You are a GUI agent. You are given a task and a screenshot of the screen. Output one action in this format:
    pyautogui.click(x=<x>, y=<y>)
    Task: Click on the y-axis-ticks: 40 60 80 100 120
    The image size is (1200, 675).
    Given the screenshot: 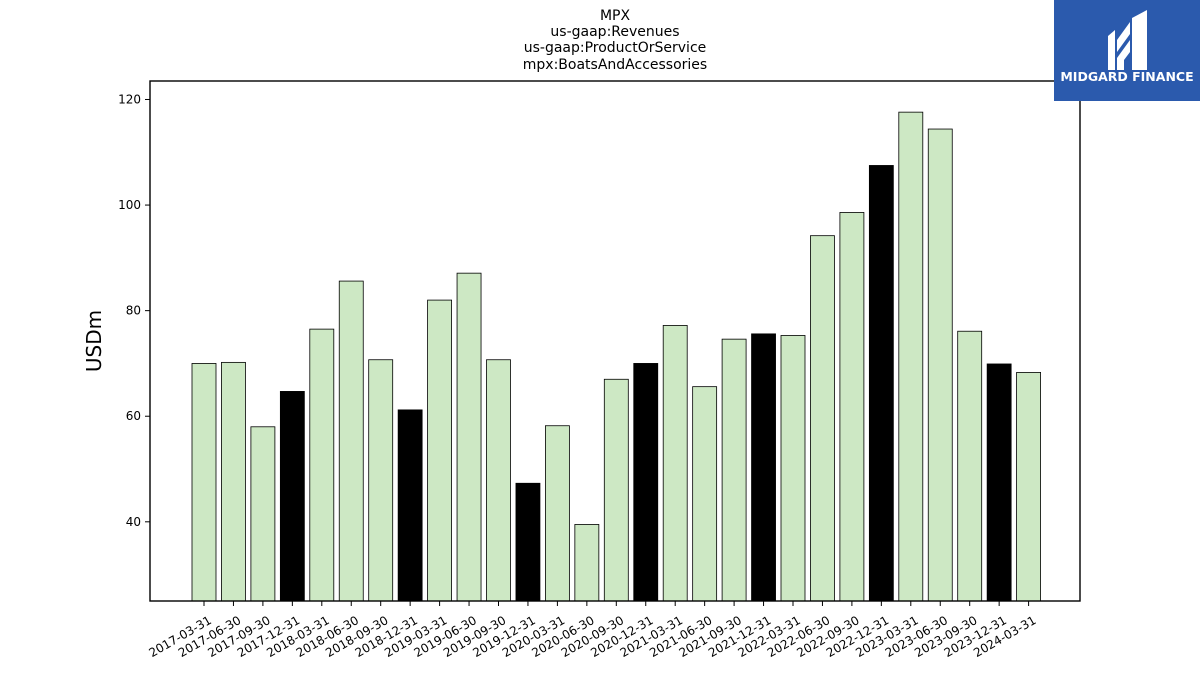 What is the action you would take?
    pyautogui.click(x=134, y=310)
    